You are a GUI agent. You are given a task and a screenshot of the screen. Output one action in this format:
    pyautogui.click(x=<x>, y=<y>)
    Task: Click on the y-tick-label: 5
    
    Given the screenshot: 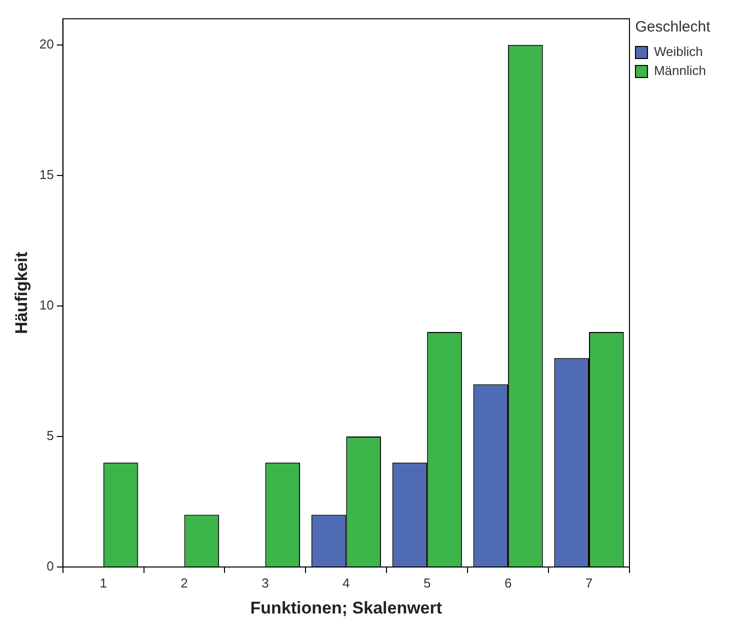 What is the action you would take?
    pyautogui.click(x=50, y=436)
    